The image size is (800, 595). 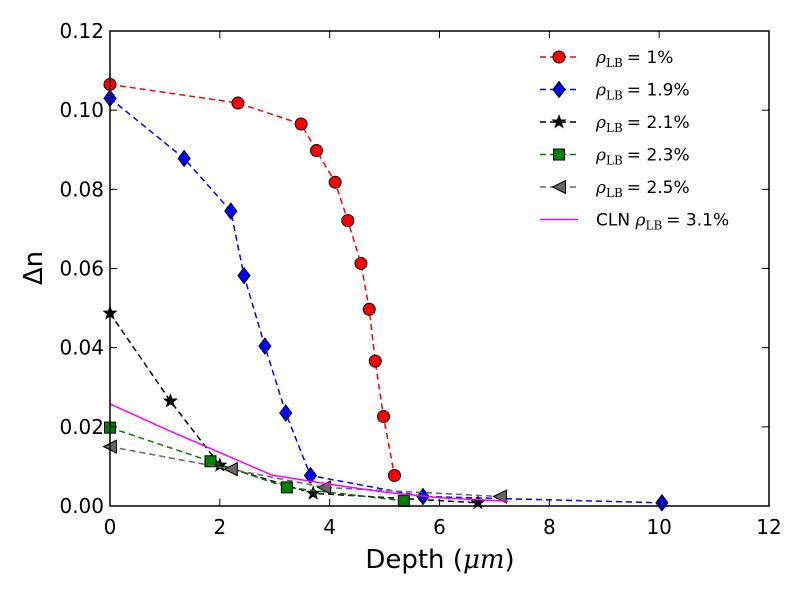 I want to click on legend-value: = 1%, so click(x=650, y=58).